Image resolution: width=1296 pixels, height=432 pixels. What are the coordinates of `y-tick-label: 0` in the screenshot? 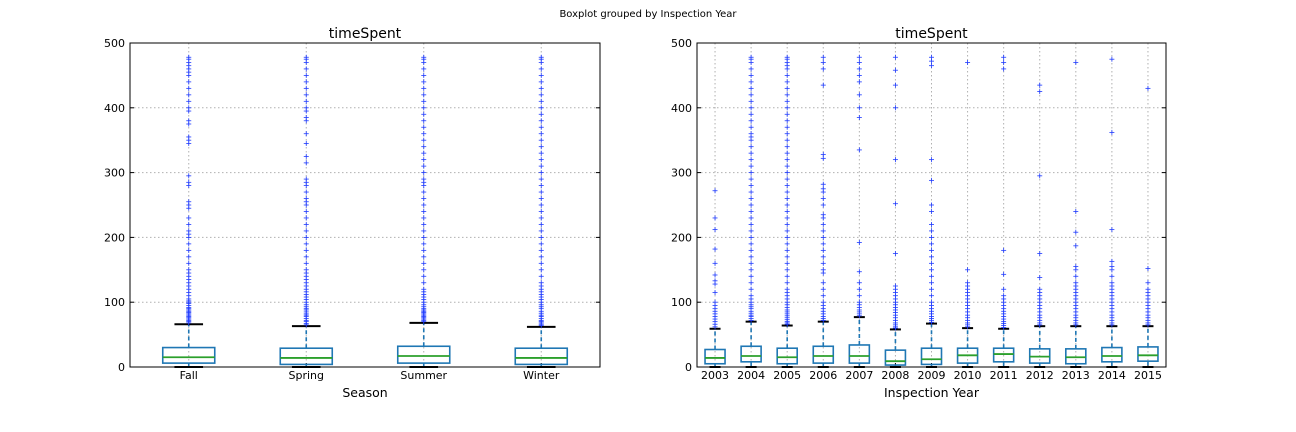 It's located at (688, 367).